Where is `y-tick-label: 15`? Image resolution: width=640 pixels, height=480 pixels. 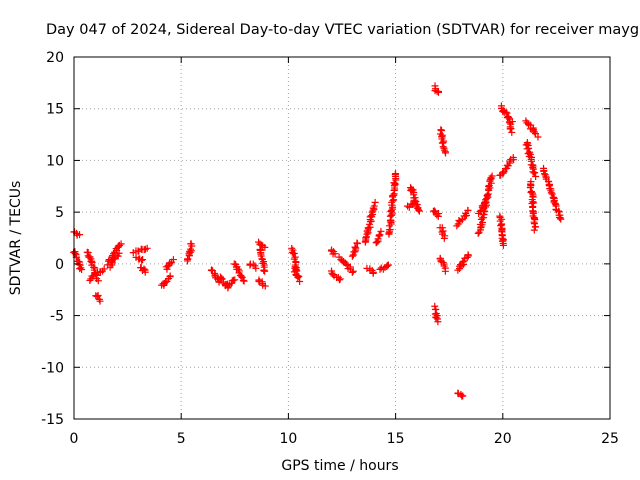 y-tick-label: 15 is located at coordinates (55, 110).